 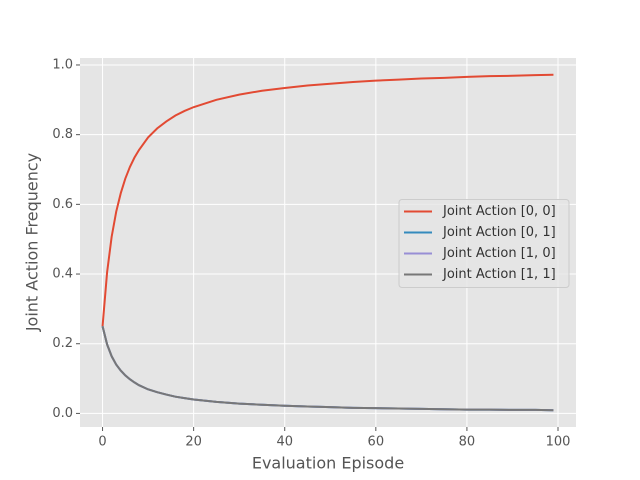 What do you see at coordinates (558, 442) in the screenshot?
I see `x-tick-label: 100` at bounding box center [558, 442].